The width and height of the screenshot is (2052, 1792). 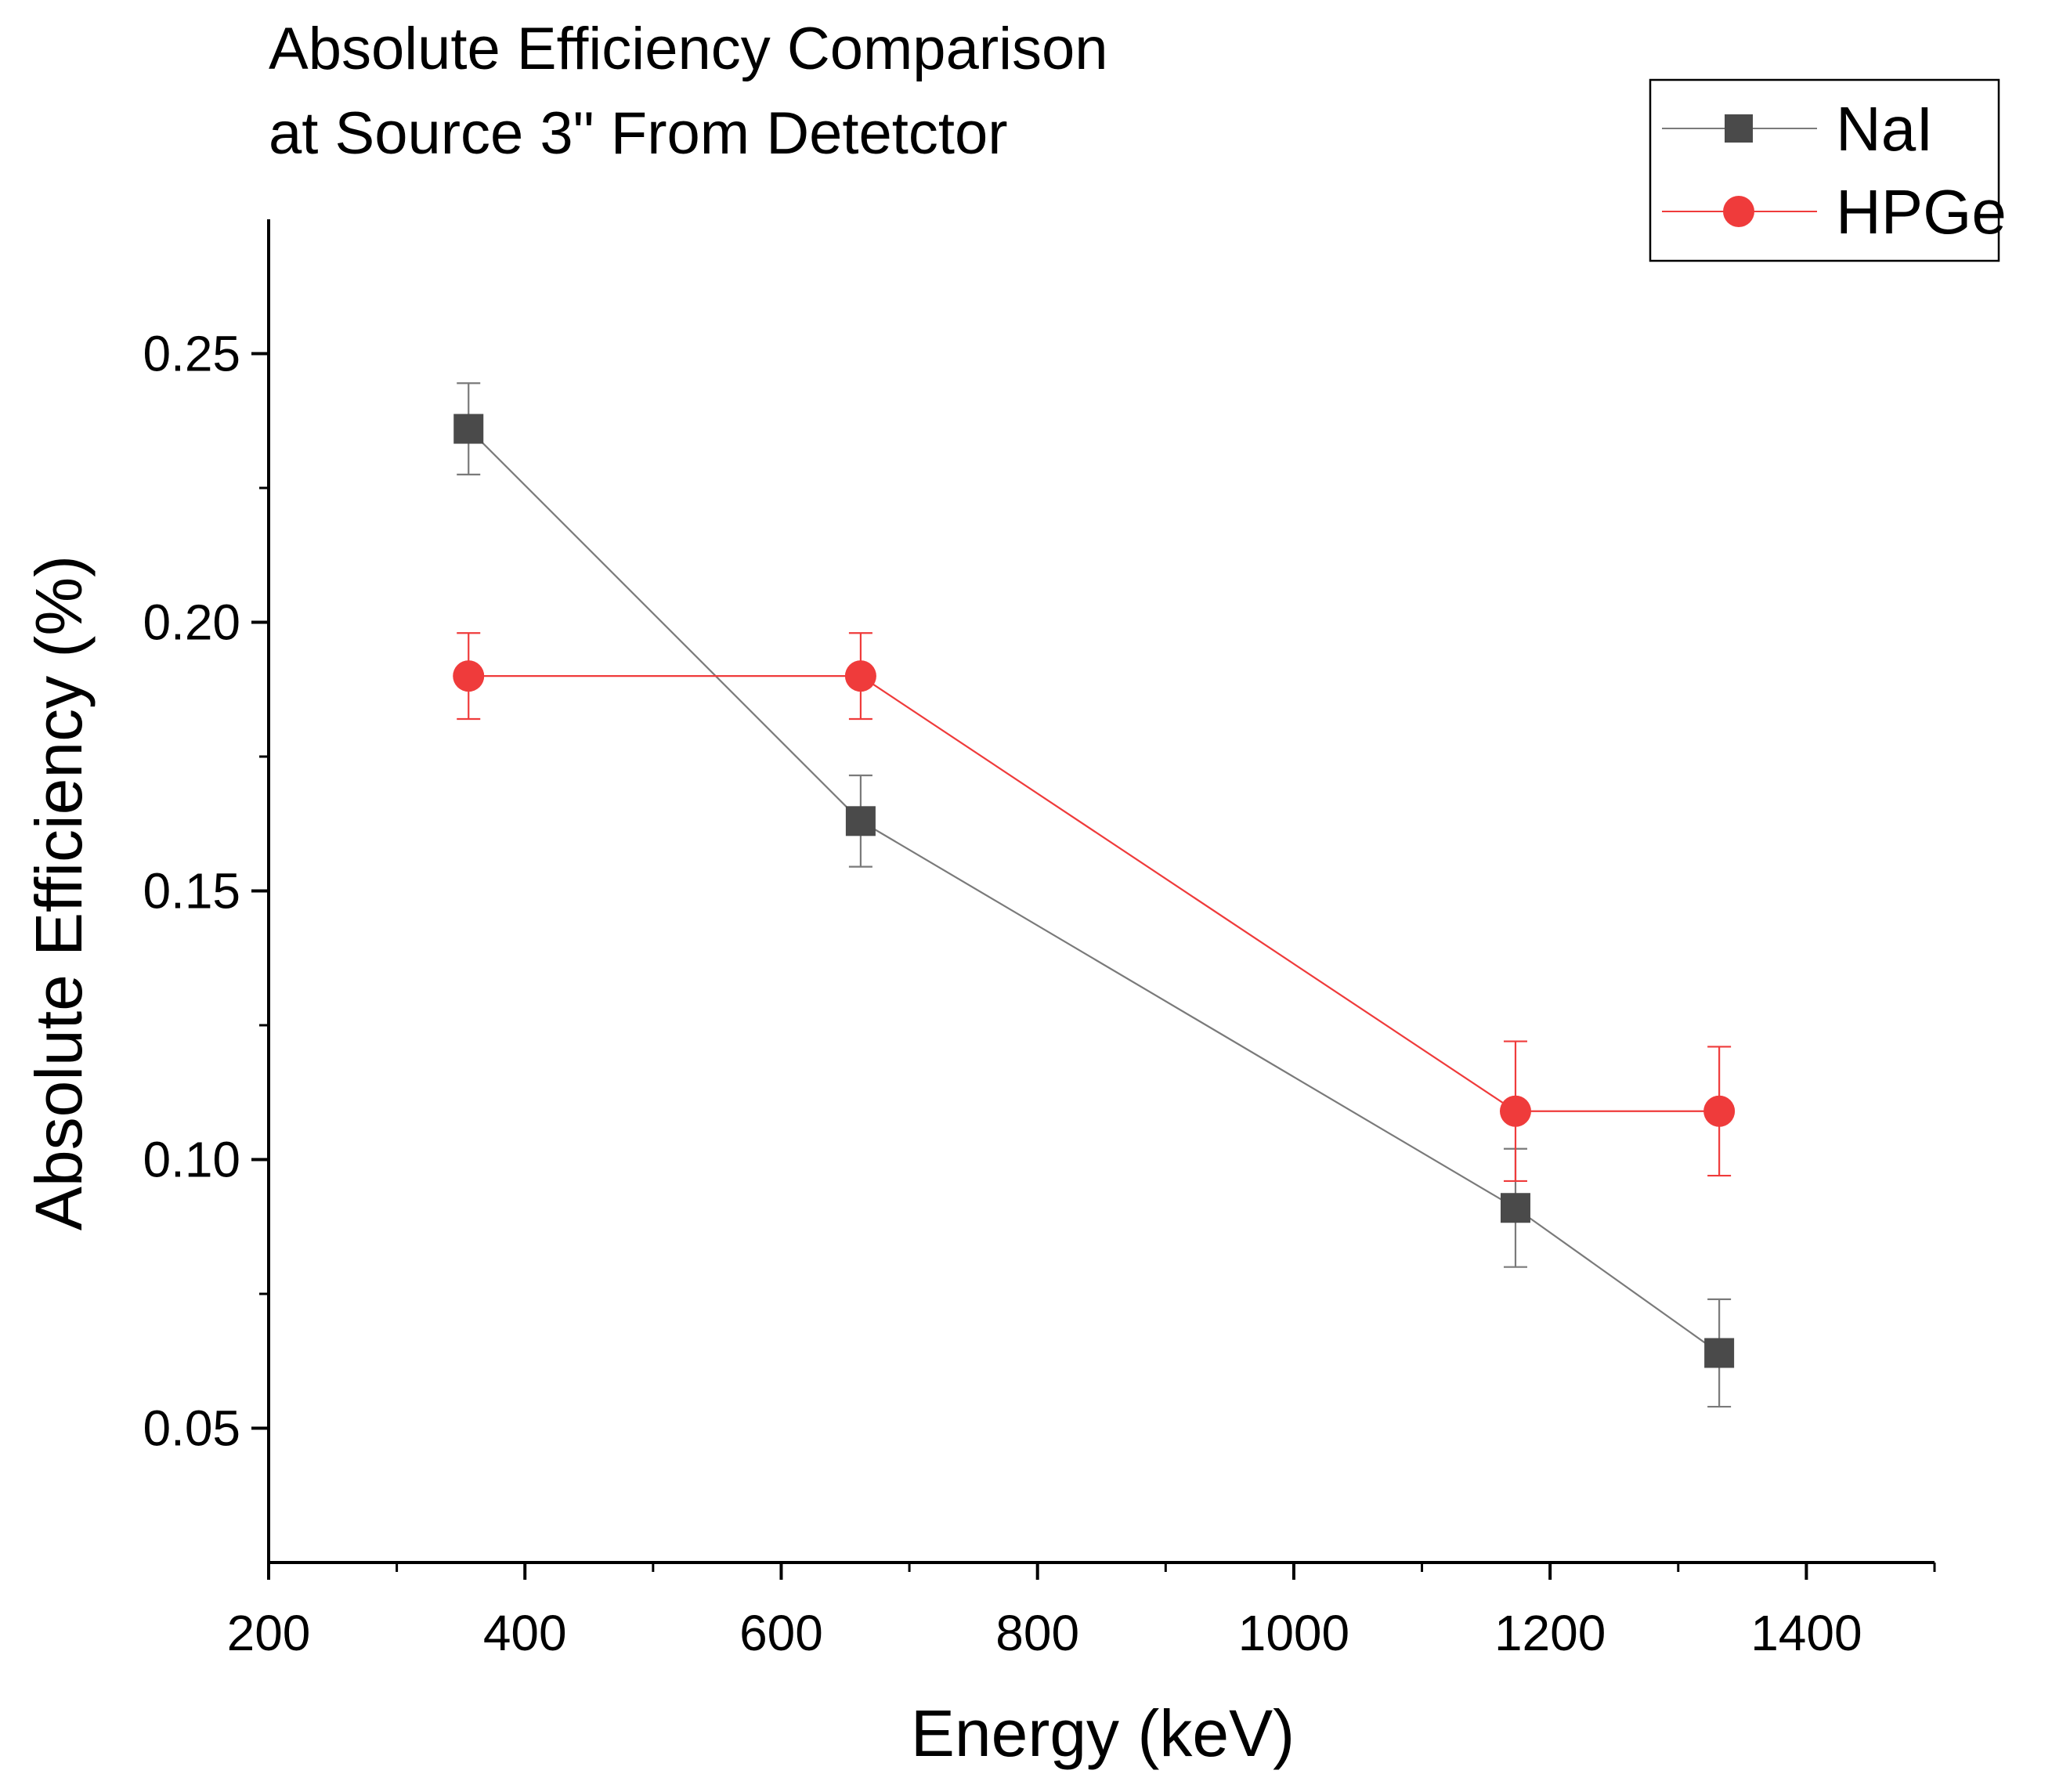 I want to click on y-tick-label: 0.05, so click(x=191, y=1428).